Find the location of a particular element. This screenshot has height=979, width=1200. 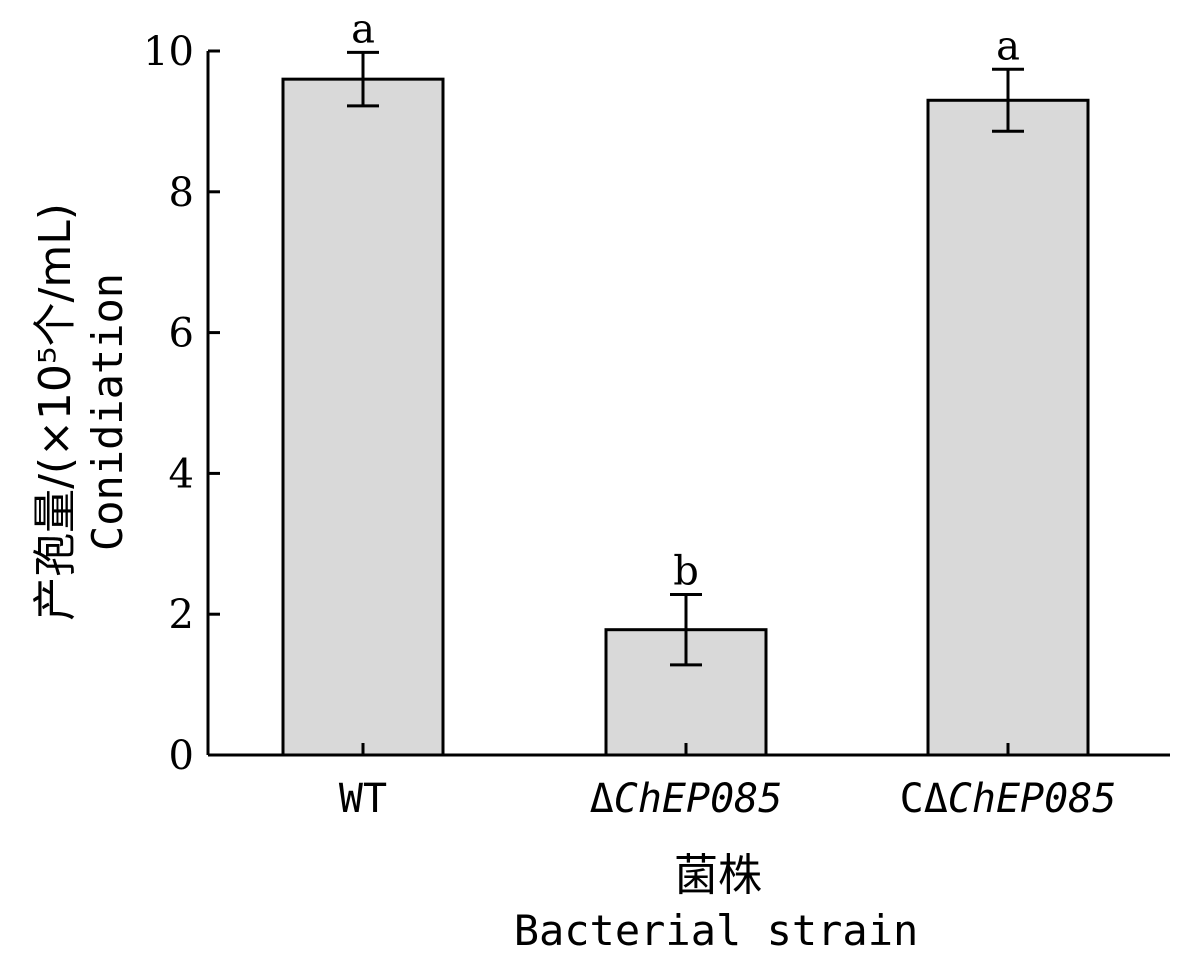

y-tick-label: 4 is located at coordinates (181, 474).